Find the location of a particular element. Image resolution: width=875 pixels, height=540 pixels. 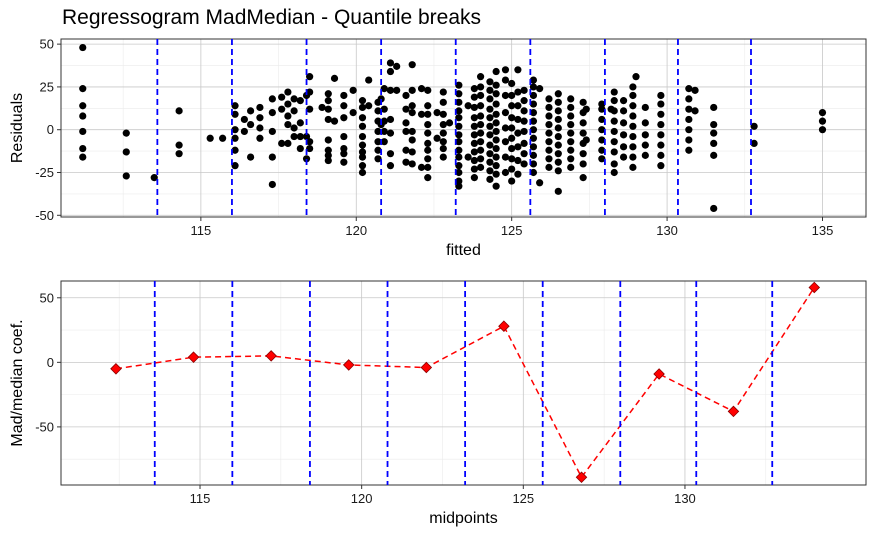

madmedian-y-tick-label: 0 is located at coordinates (50, 362).